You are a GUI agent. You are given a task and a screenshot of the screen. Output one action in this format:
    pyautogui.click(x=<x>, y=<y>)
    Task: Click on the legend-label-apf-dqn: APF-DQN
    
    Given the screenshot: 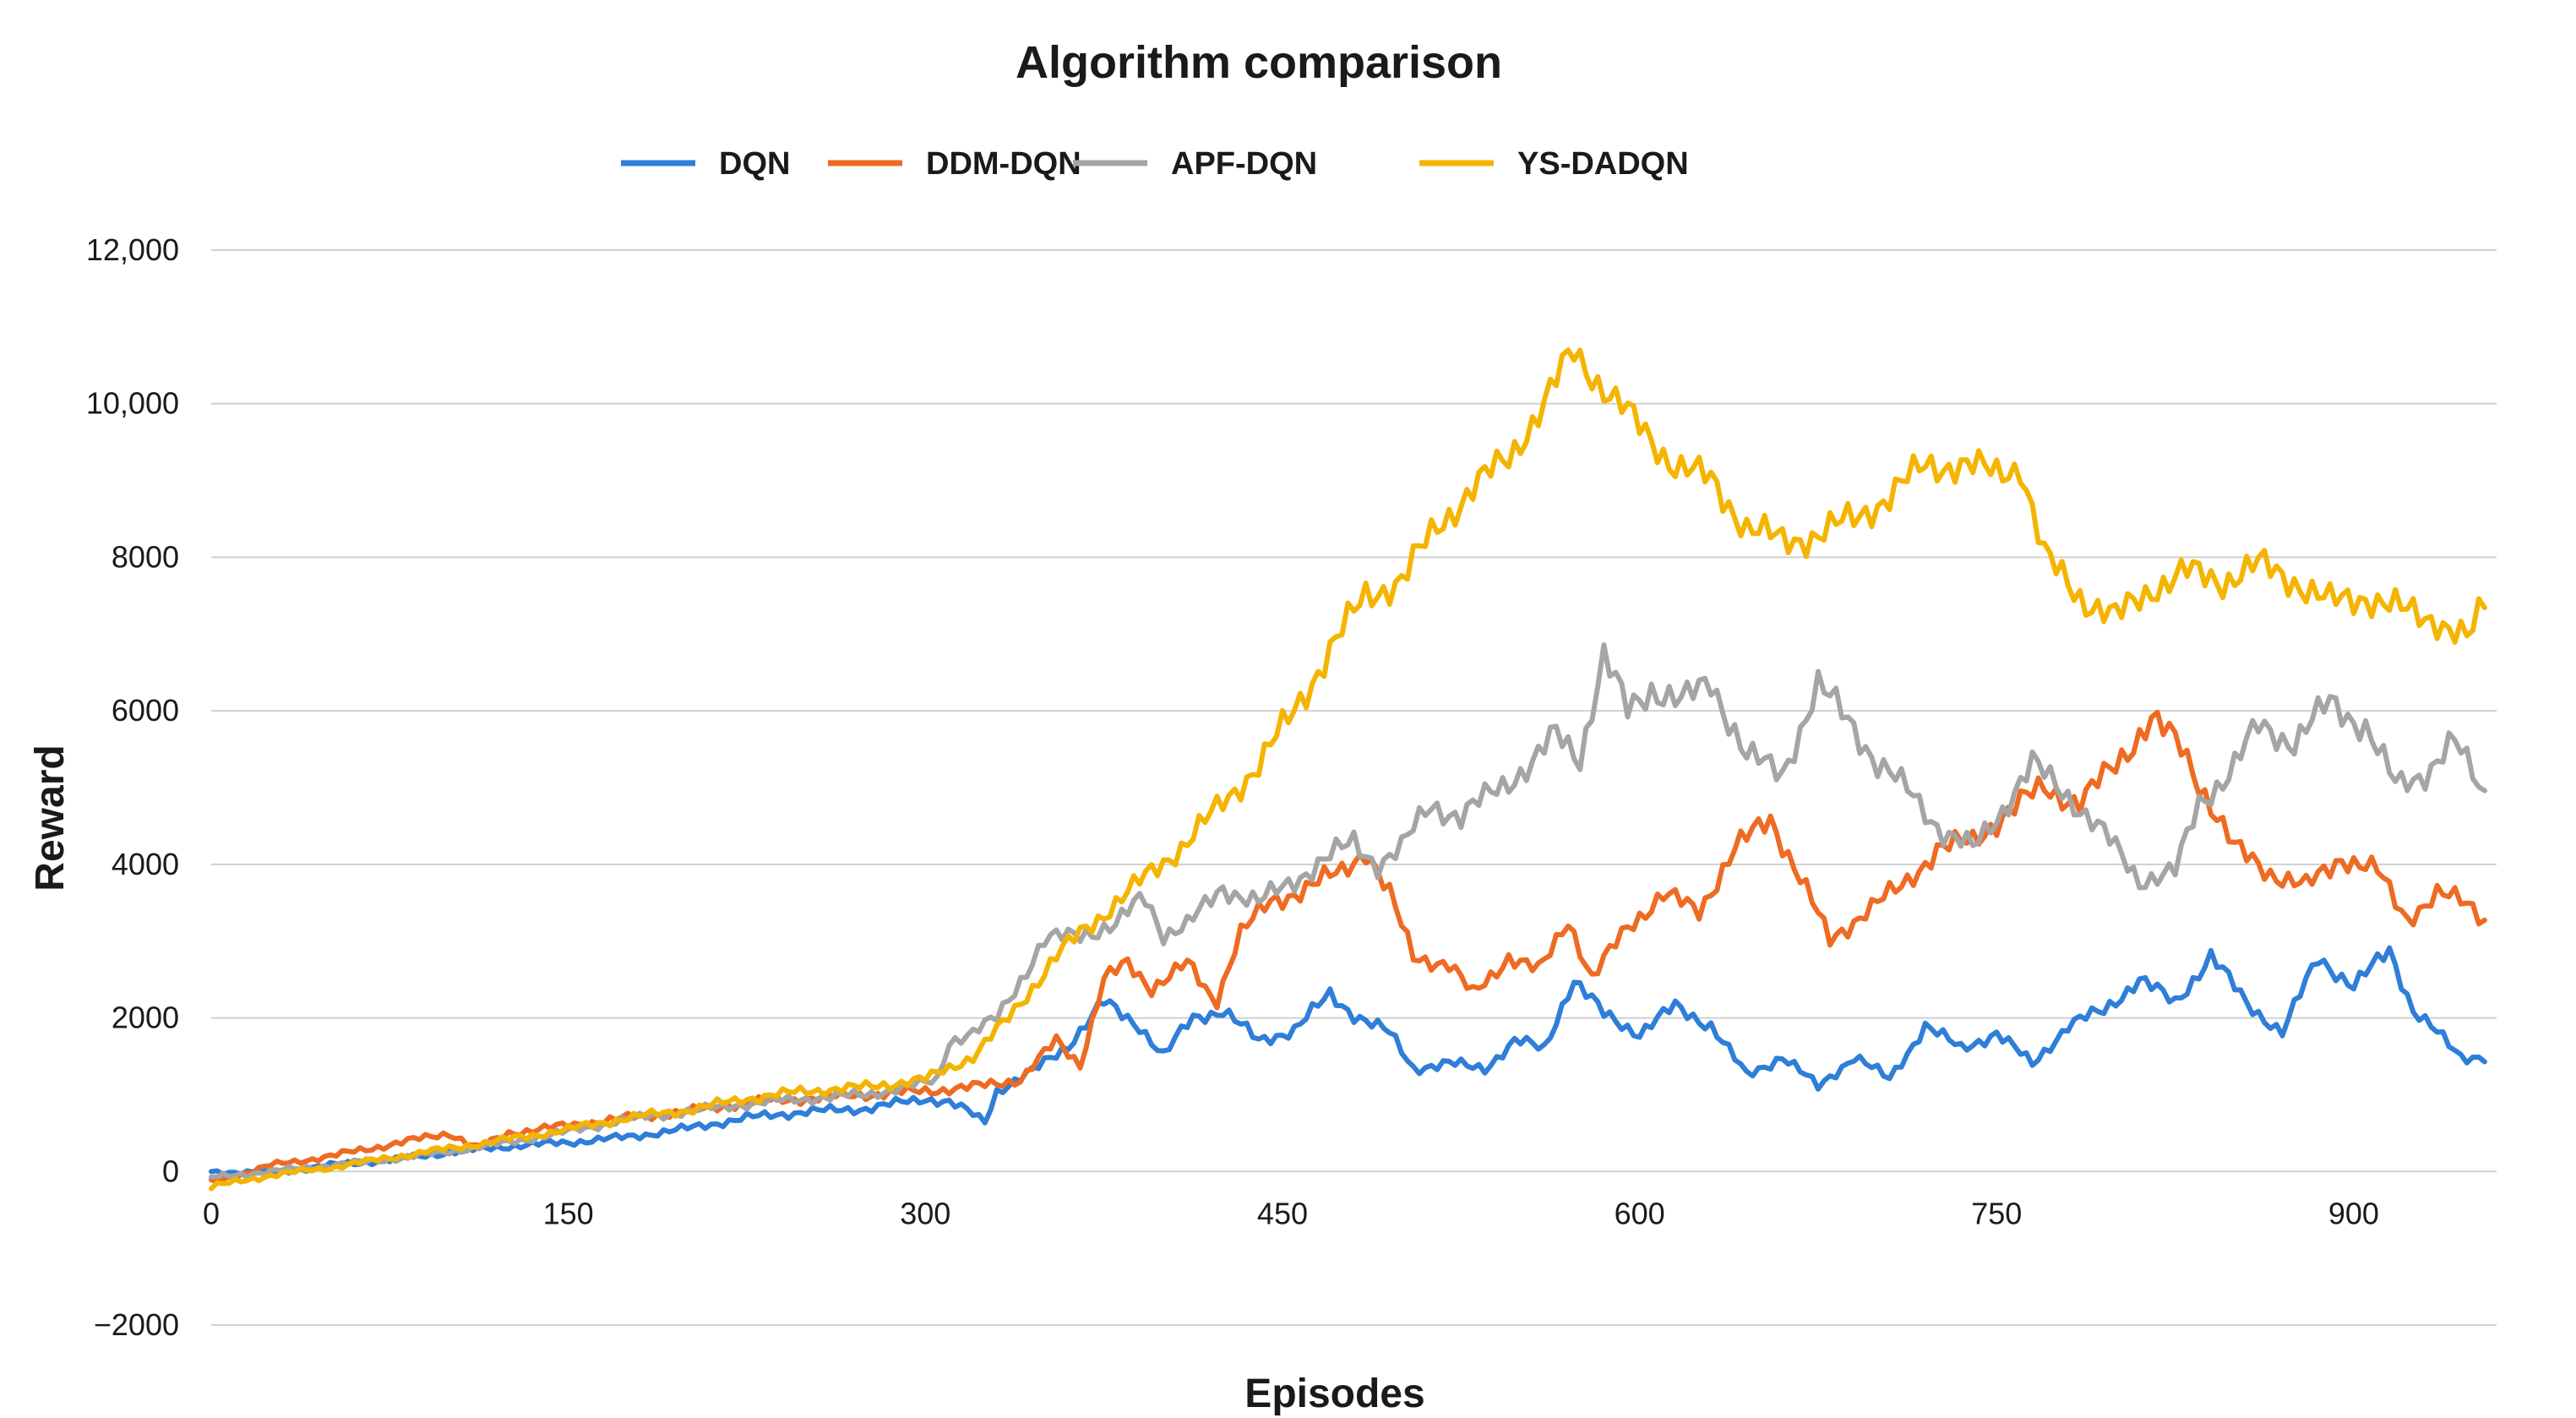 What is the action you would take?
    pyautogui.click(x=1244, y=164)
    